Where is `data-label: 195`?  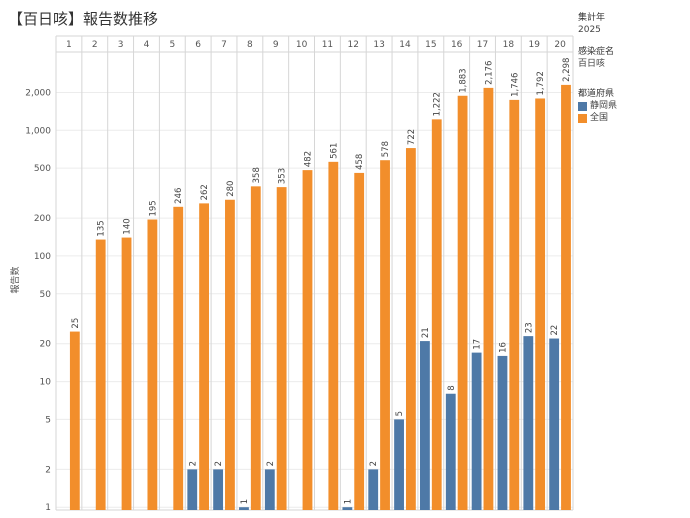
data-label: 195 is located at coordinates (153, 208).